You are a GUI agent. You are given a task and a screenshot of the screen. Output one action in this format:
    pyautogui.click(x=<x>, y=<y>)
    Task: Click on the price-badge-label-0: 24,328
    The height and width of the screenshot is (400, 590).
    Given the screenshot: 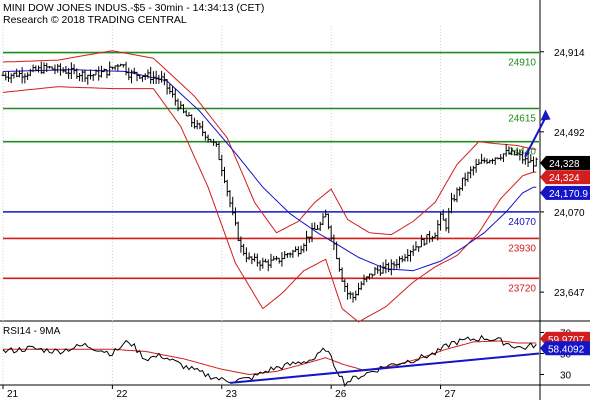 What is the action you would take?
    pyautogui.click(x=564, y=164)
    